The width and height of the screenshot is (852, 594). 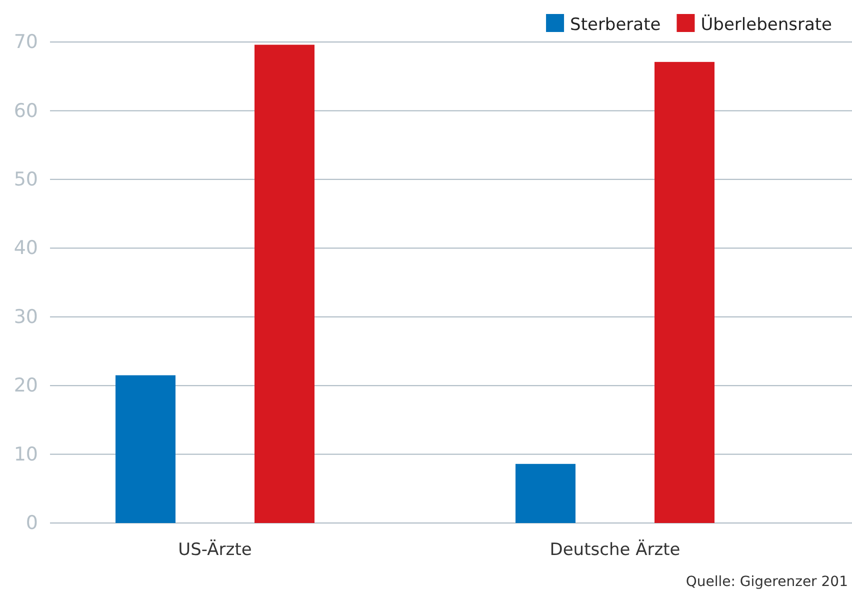 What do you see at coordinates (26, 454) in the screenshot?
I see `y-tick-label: 10` at bounding box center [26, 454].